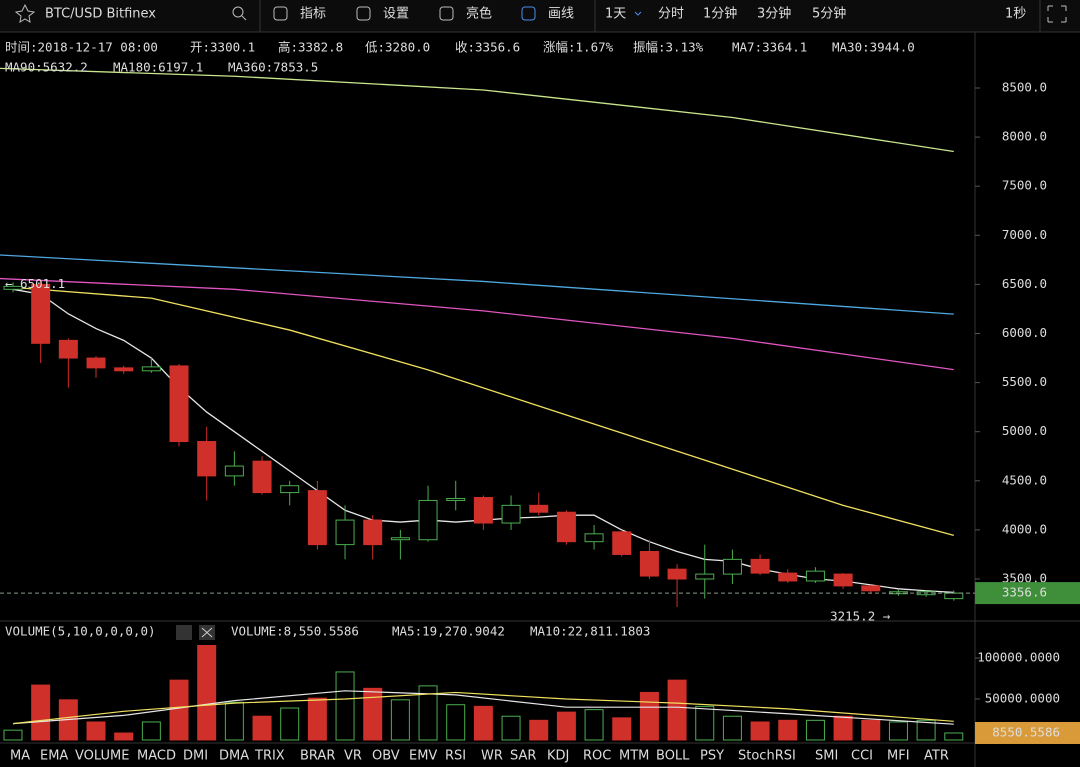  Describe the element at coordinates (313, 14) in the screenshot. I see `toolbar-item: 指标` at that location.